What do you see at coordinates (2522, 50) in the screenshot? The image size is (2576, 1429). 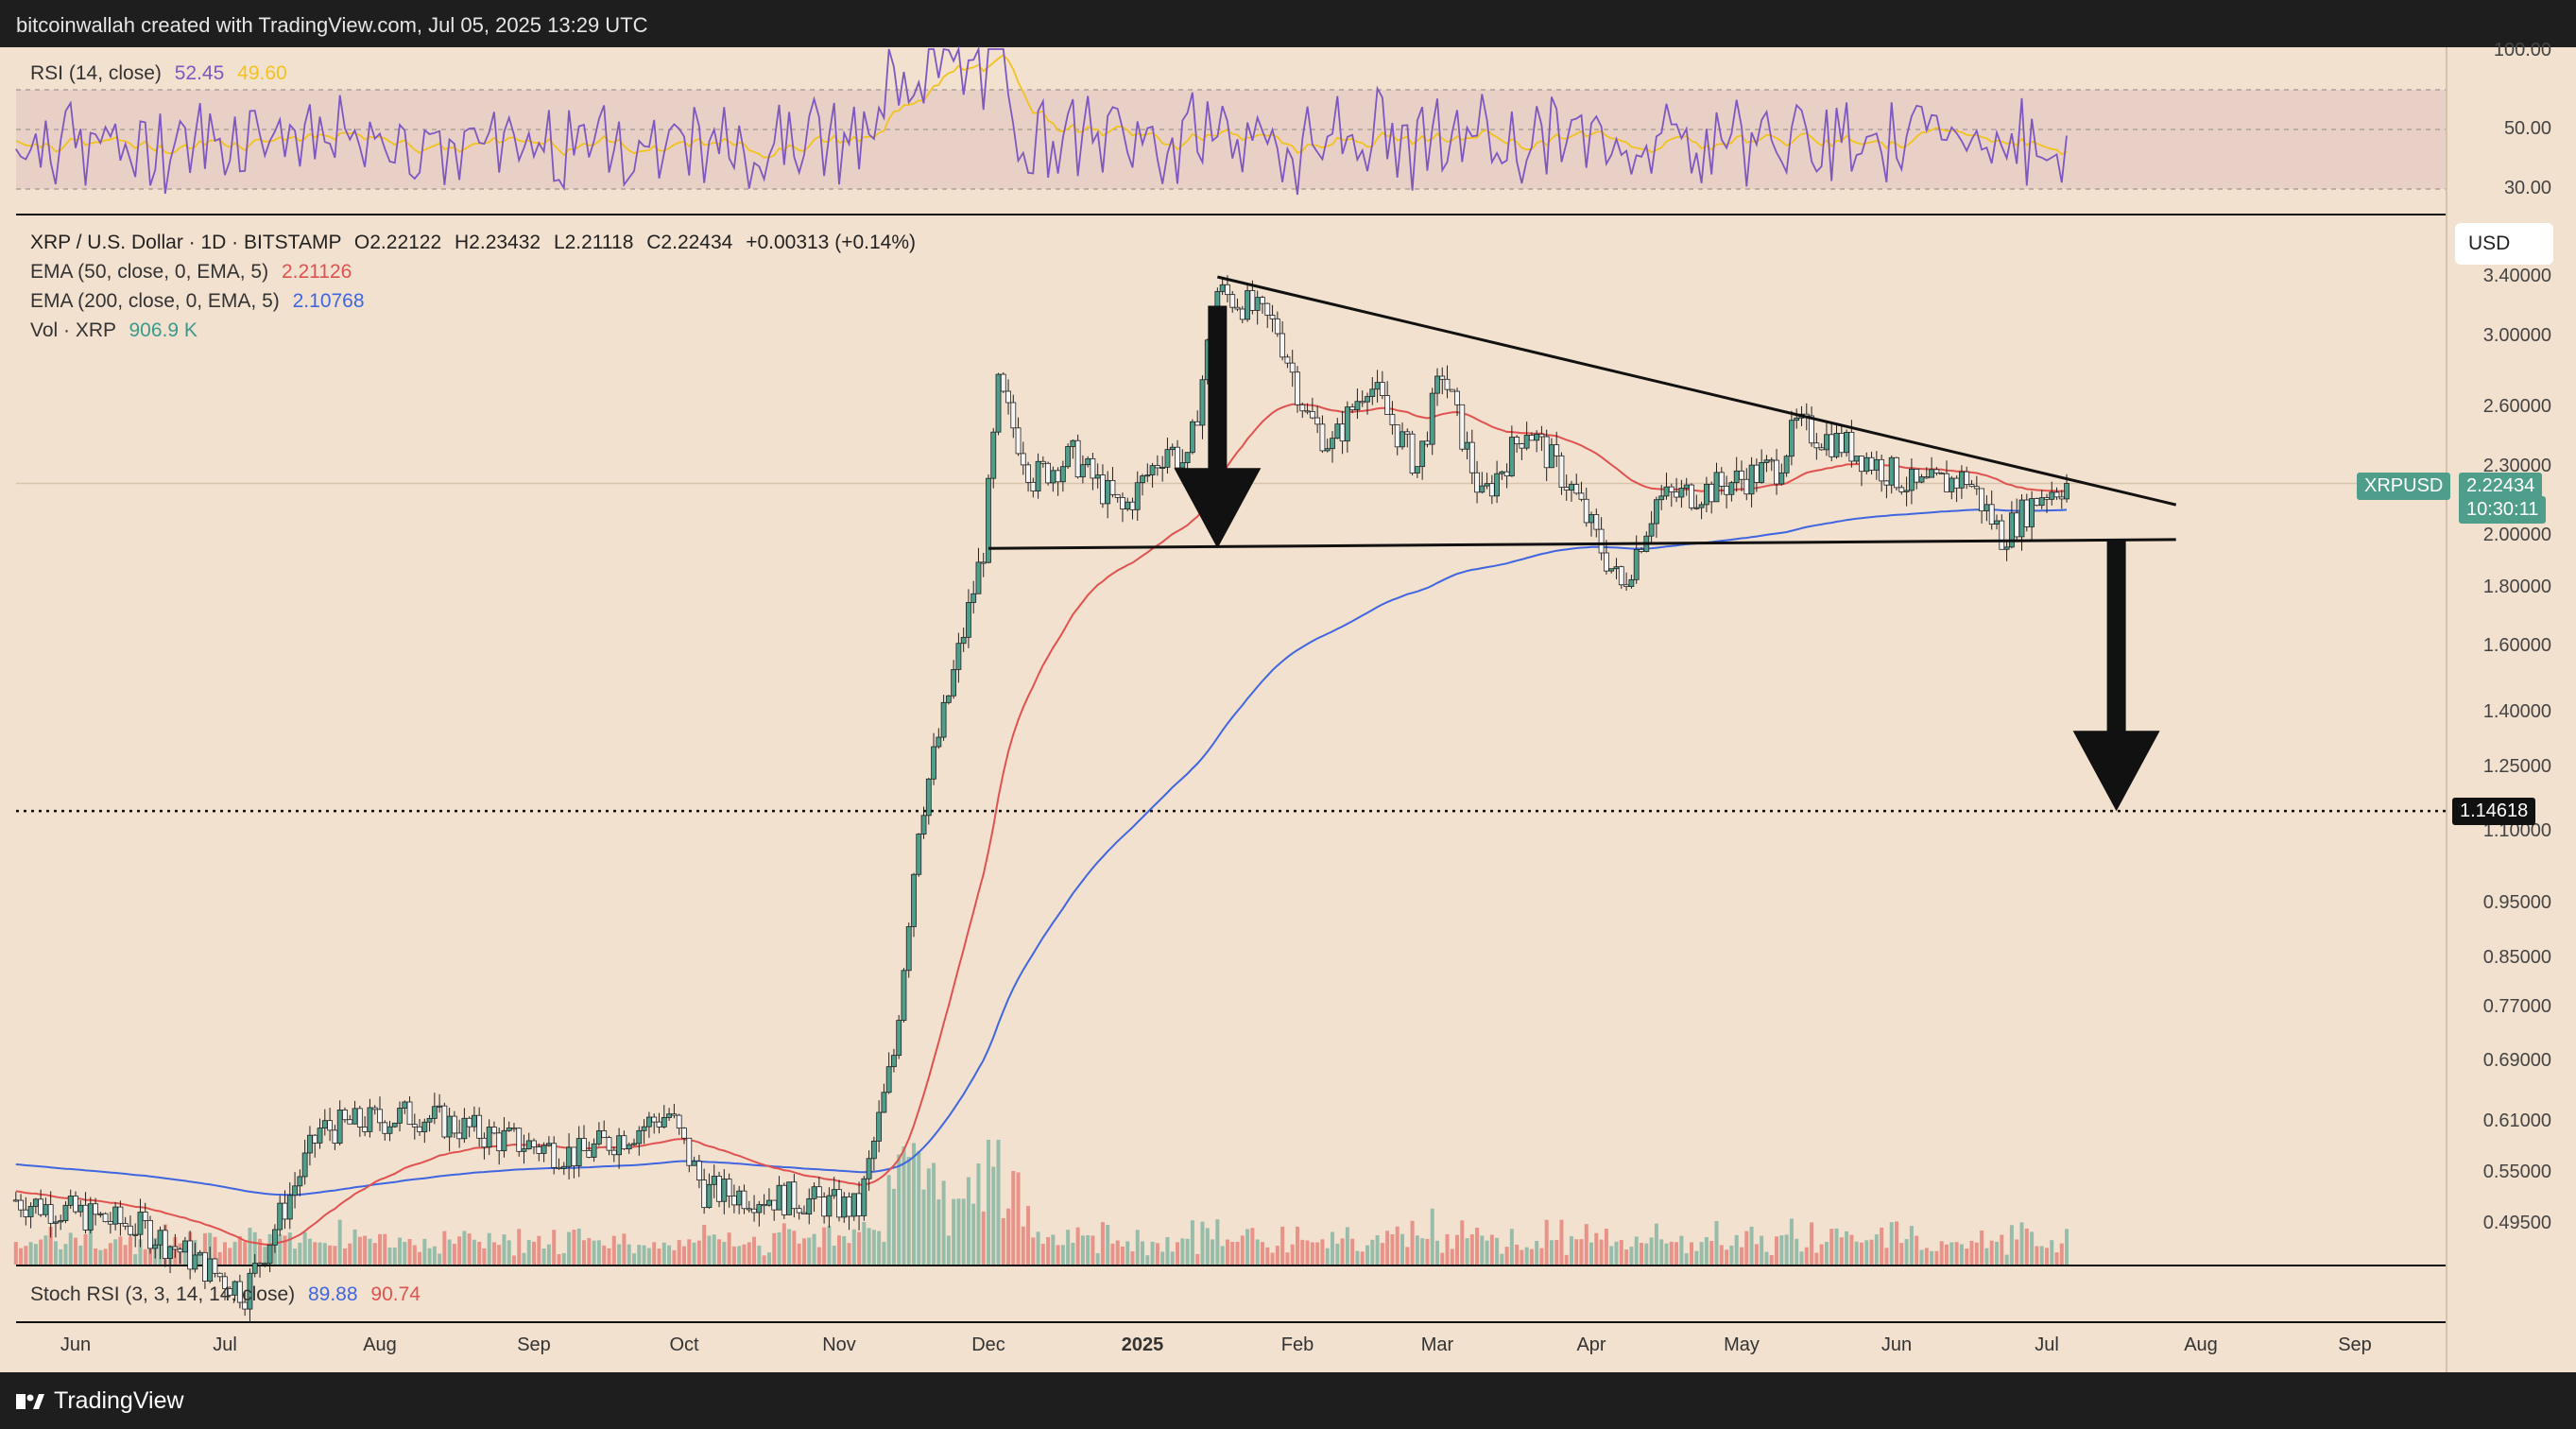 I see `rsi-tick-100: 100.00` at bounding box center [2522, 50].